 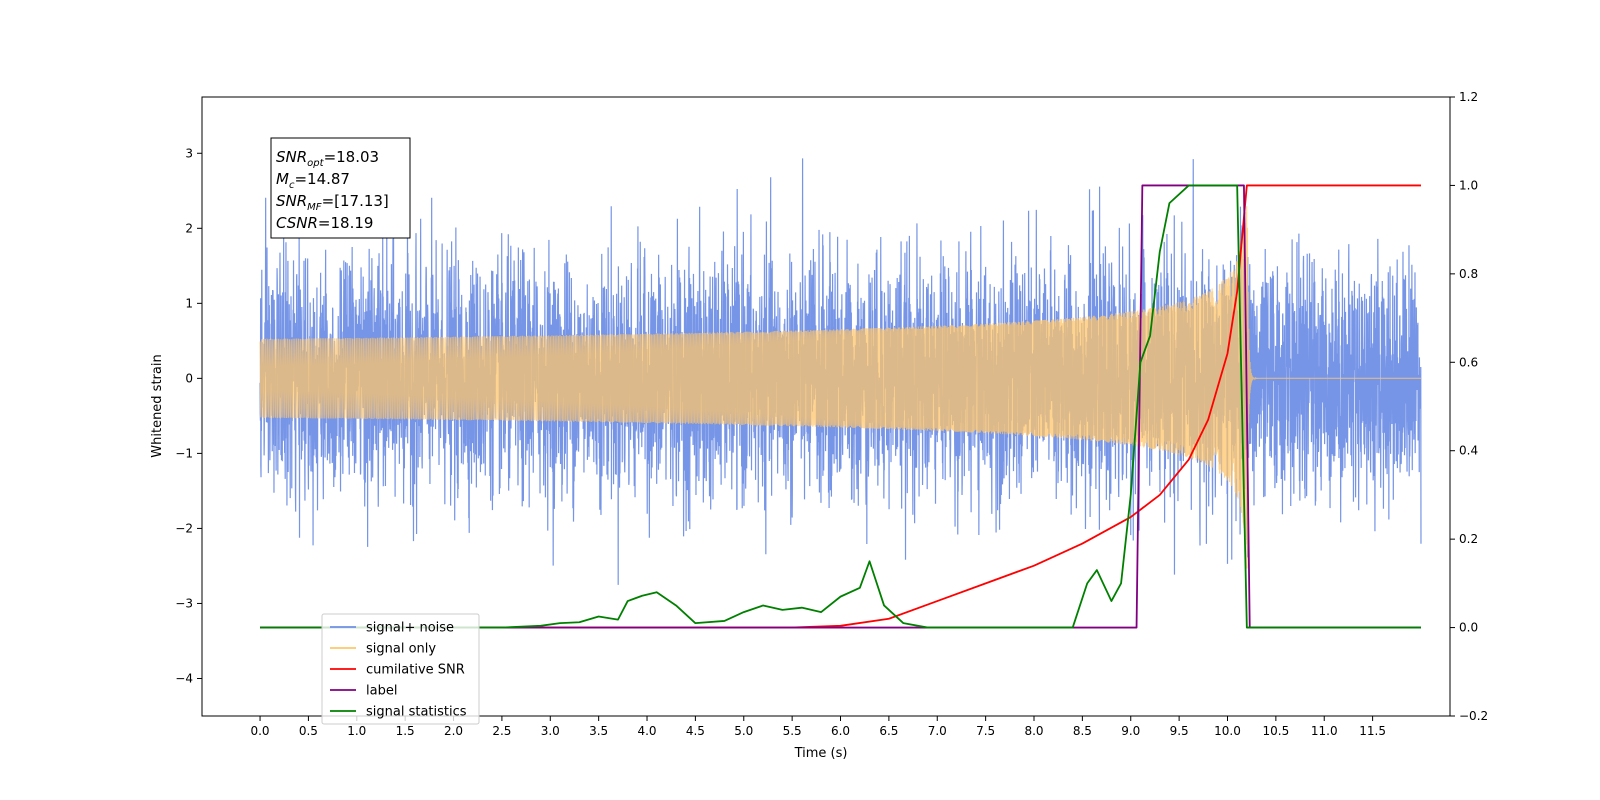 I want to click on annotation-subscript: MF, so click(x=314, y=207).